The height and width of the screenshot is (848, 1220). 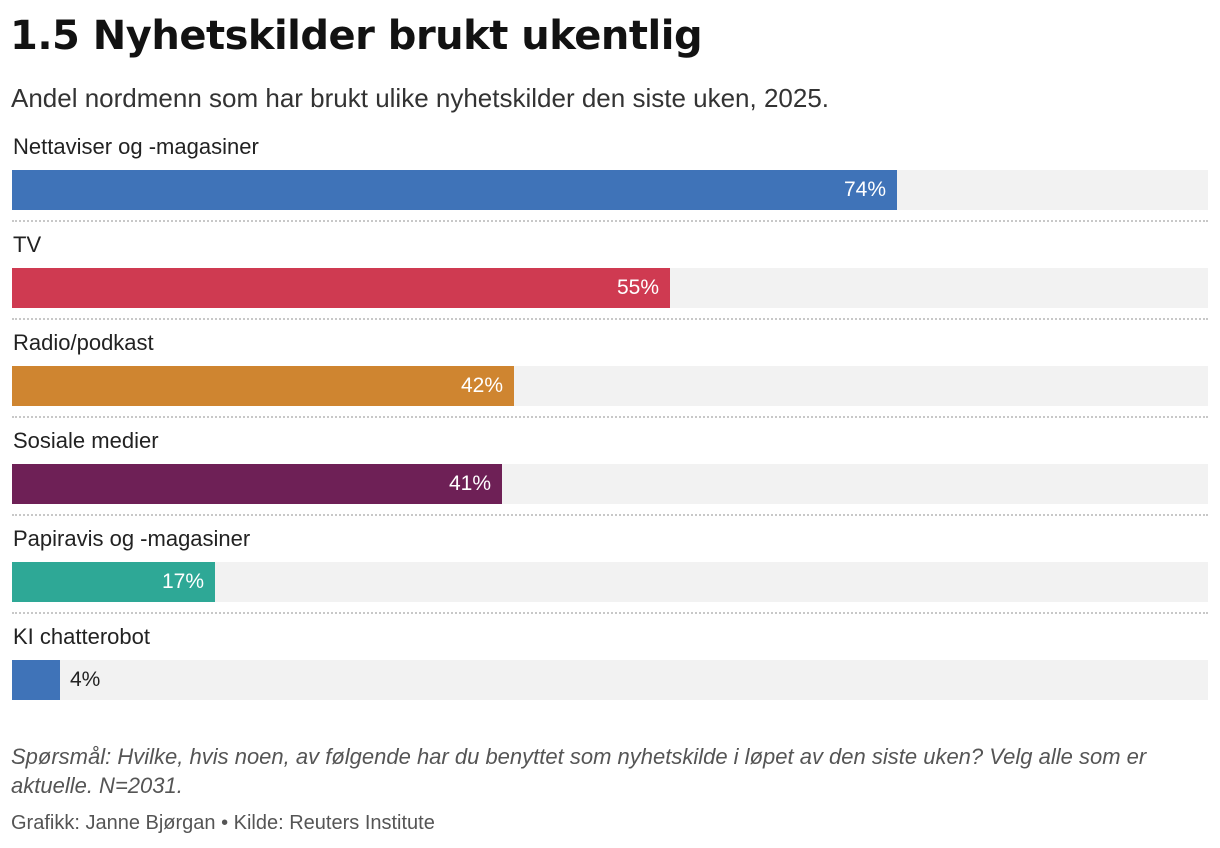 What do you see at coordinates (83, 342) in the screenshot?
I see `bar-category-label: Radio/podkast` at bounding box center [83, 342].